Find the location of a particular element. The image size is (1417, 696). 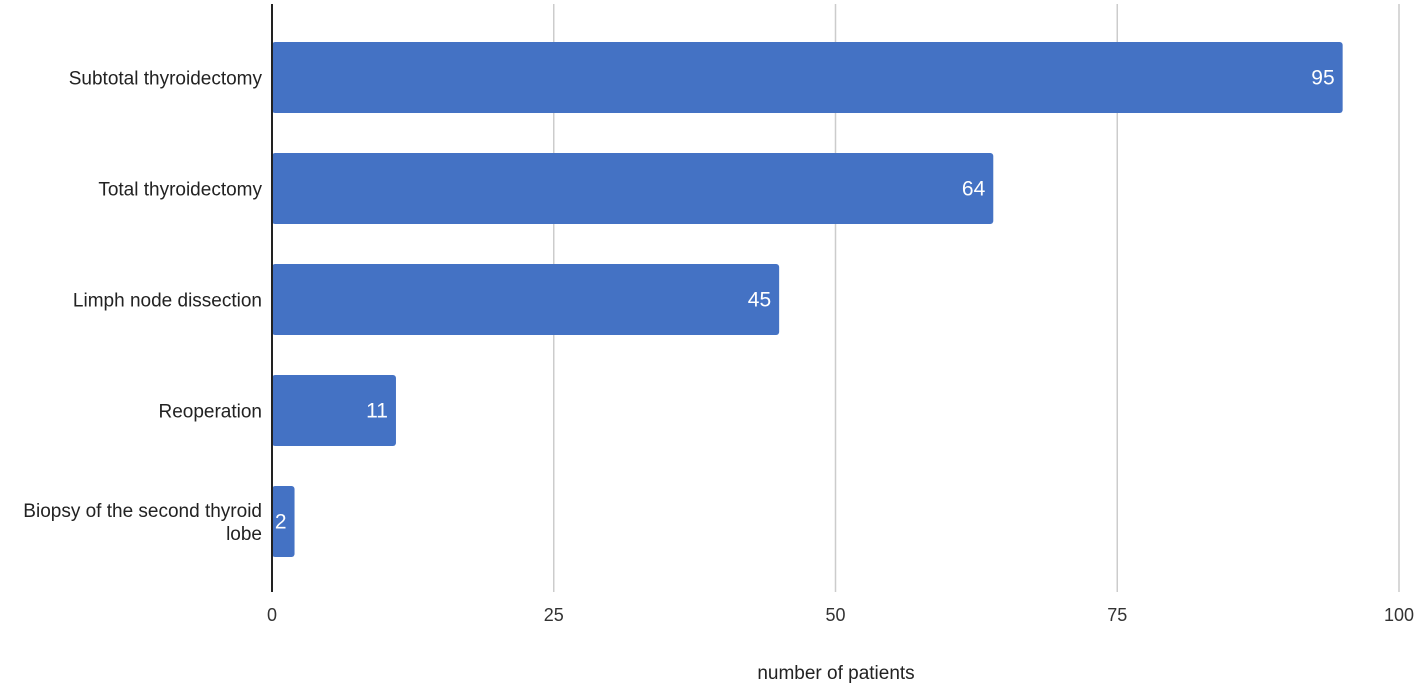

category-label-line: Reoperation is located at coordinates (210, 412).